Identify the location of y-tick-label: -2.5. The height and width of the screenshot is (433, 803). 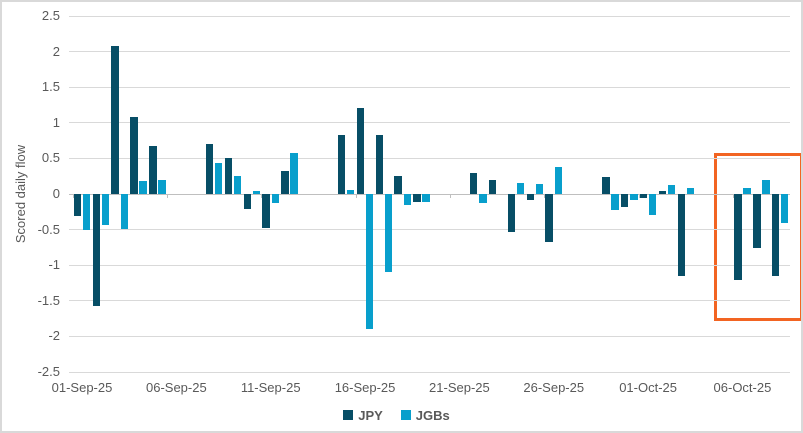
(48, 371).